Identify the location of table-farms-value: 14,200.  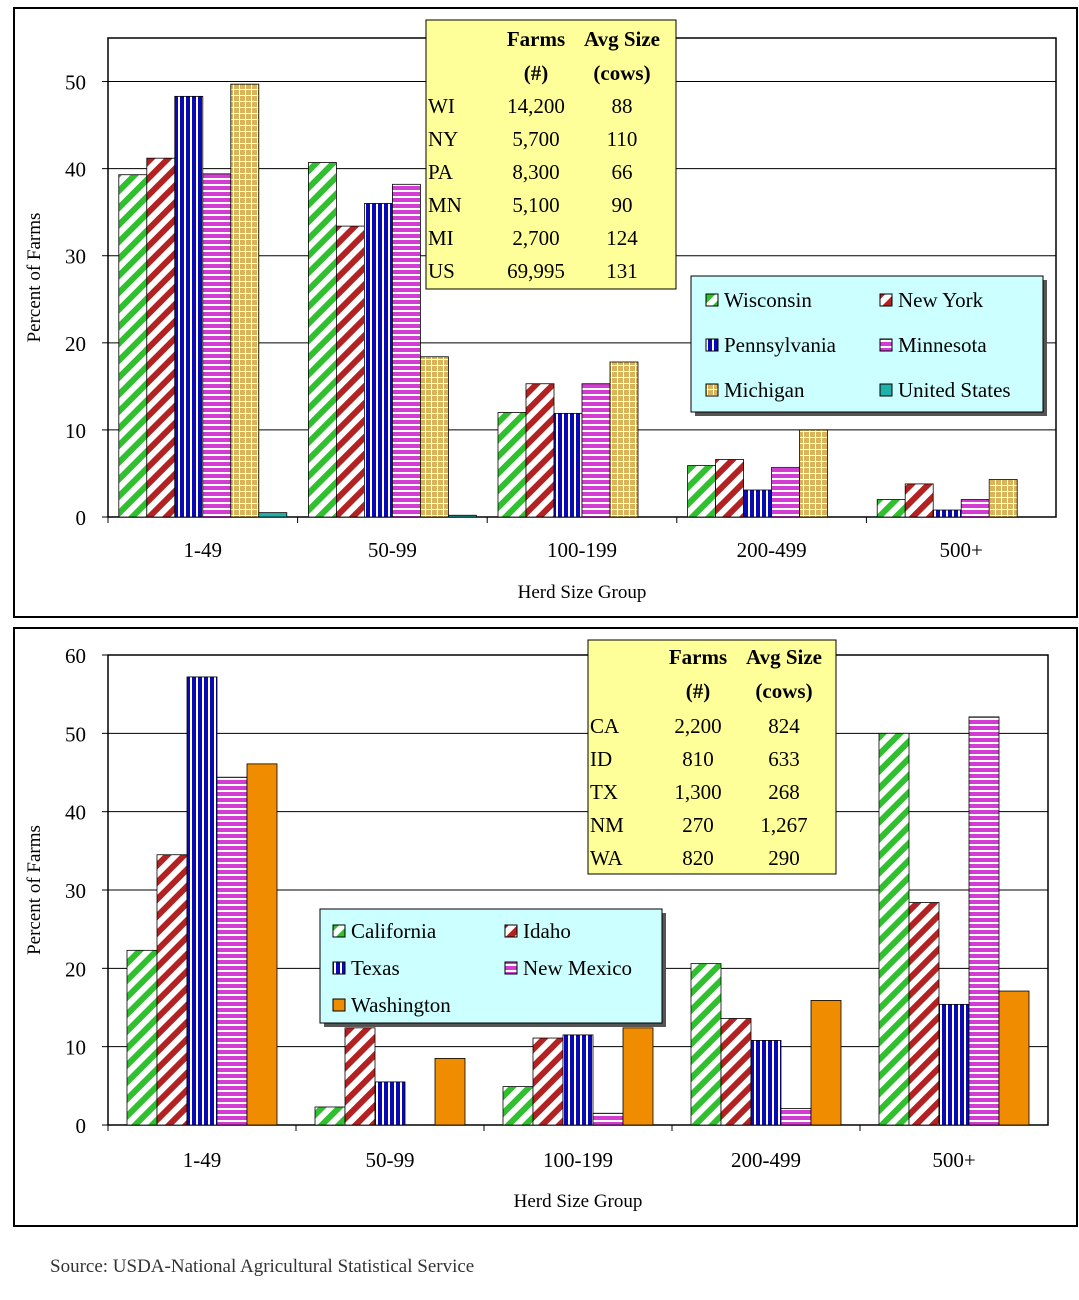
(536, 106).